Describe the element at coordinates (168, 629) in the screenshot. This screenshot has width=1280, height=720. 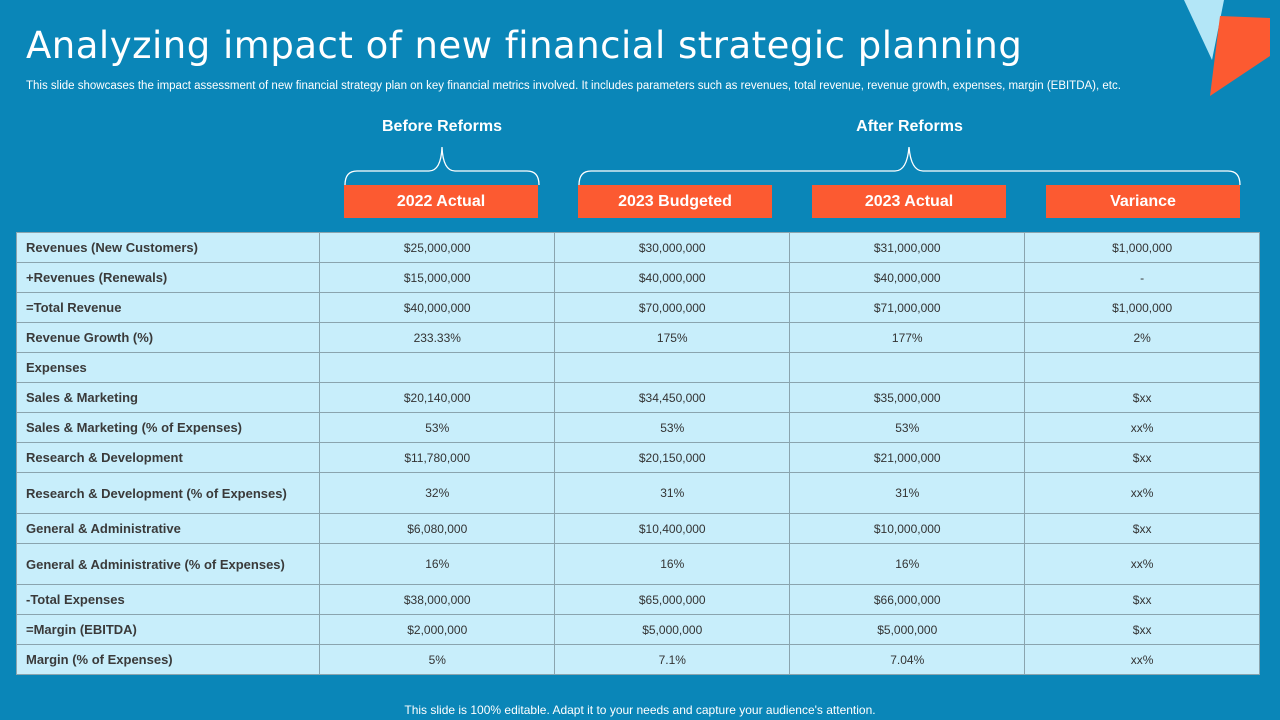
I see `row-label: =Margin (EBITDA)` at that location.